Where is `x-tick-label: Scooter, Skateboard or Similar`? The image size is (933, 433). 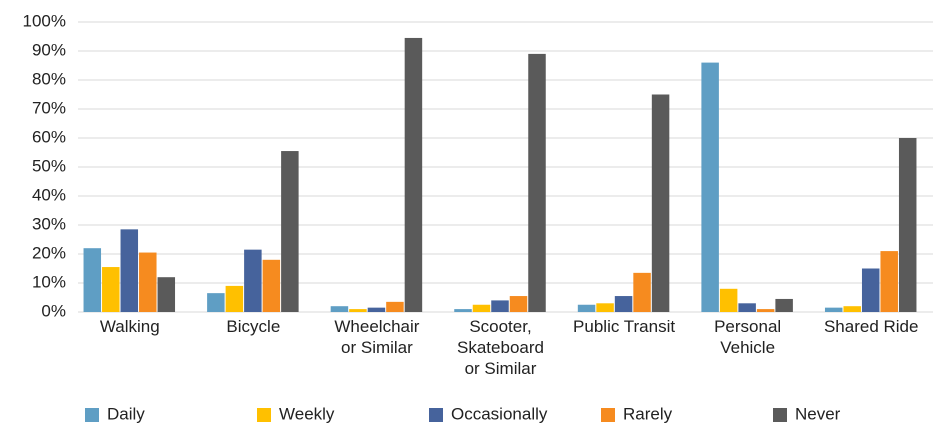 x-tick-label: Scooter, Skateboard or Similar is located at coordinates (500, 347).